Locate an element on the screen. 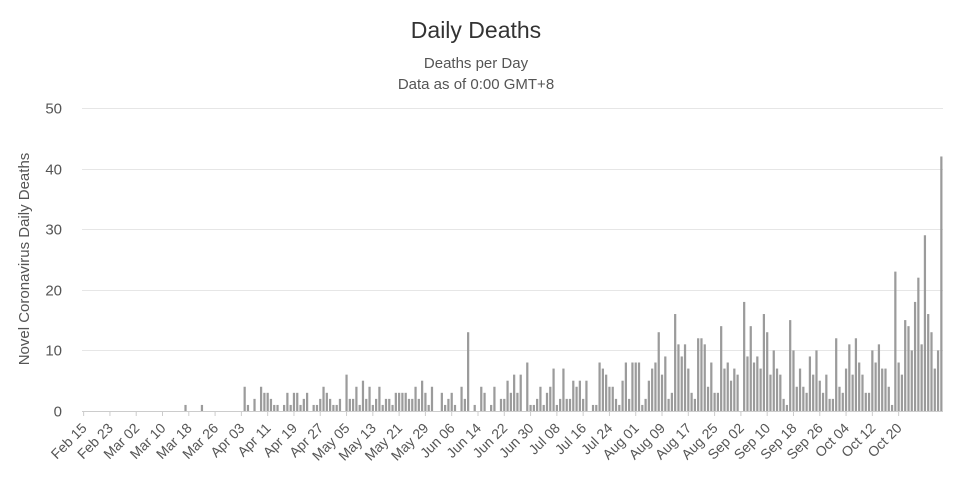 The image size is (960, 487). chart-subtitle-line-2: Data as of 0:00 GMT+8 is located at coordinates (476, 84).